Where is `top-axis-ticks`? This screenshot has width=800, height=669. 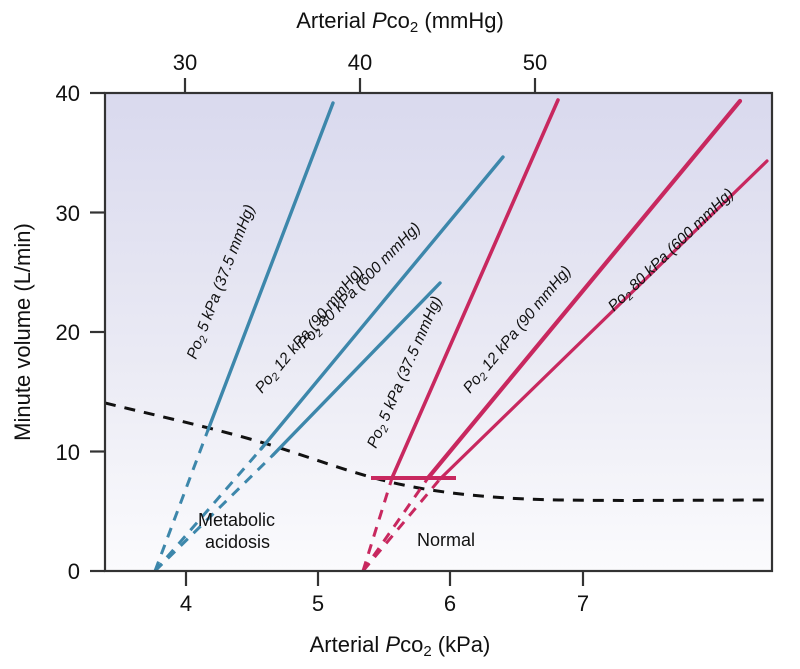 top-axis-ticks is located at coordinates (360, 85).